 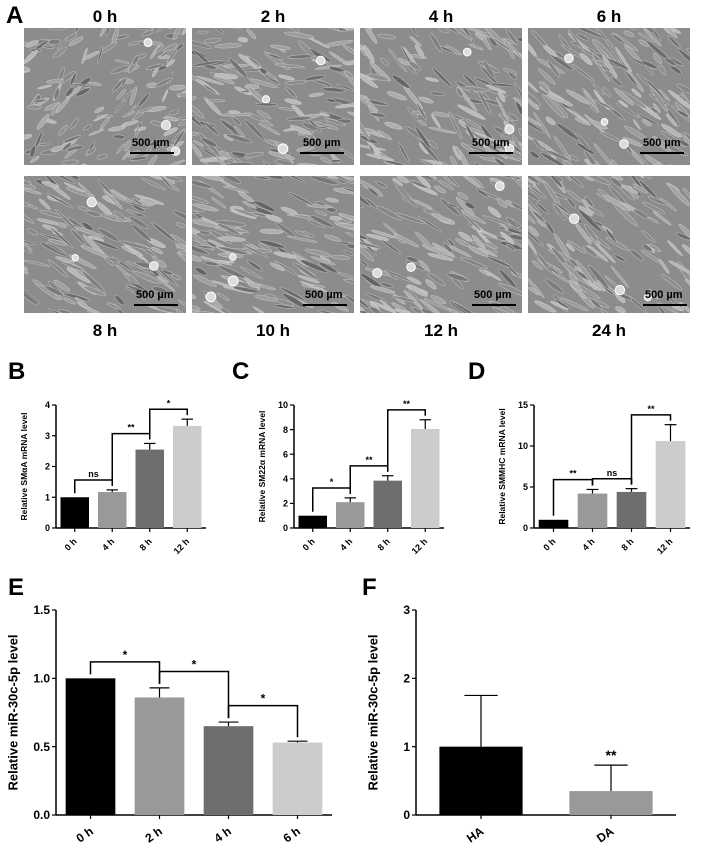 I want to click on panel-letter-b: B, so click(x=17, y=371).